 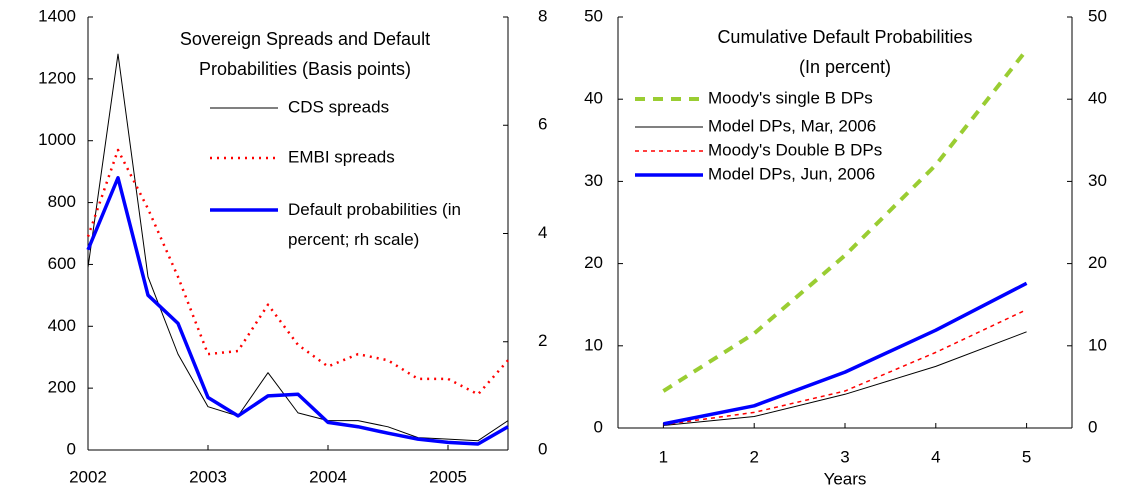 I want to click on x-tick-label: 1, so click(x=663, y=456).